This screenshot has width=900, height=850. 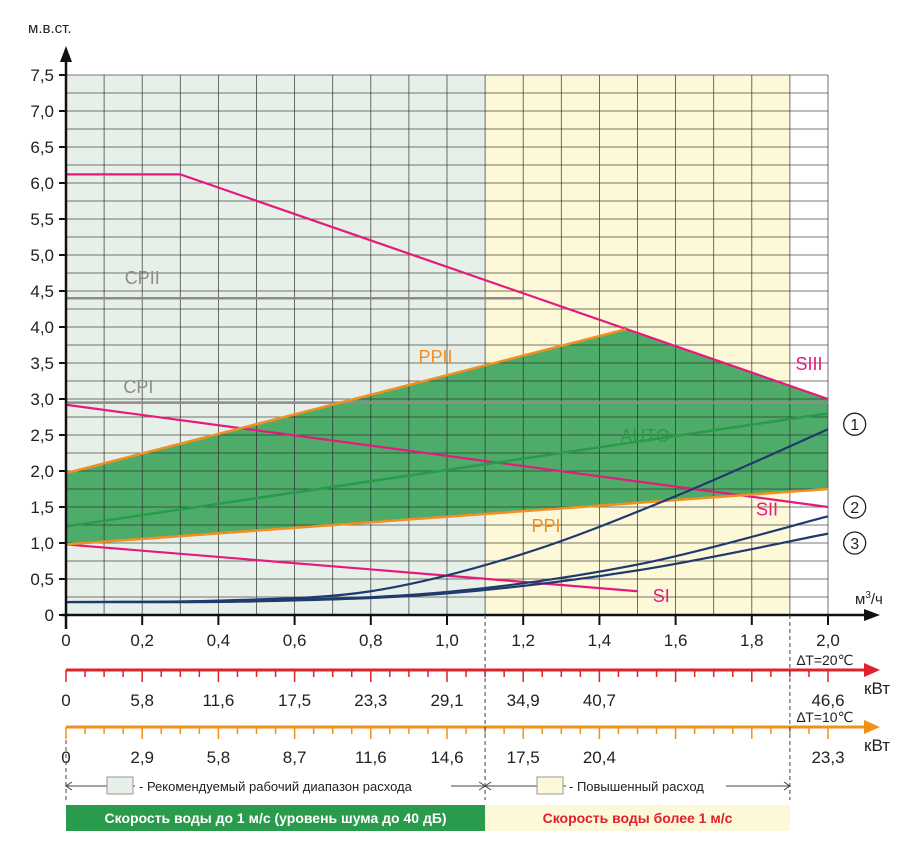 What do you see at coordinates (294, 700) in the screenshot?
I see `scale-tick-label-dt20: 17,5` at bounding box center [294, 700].